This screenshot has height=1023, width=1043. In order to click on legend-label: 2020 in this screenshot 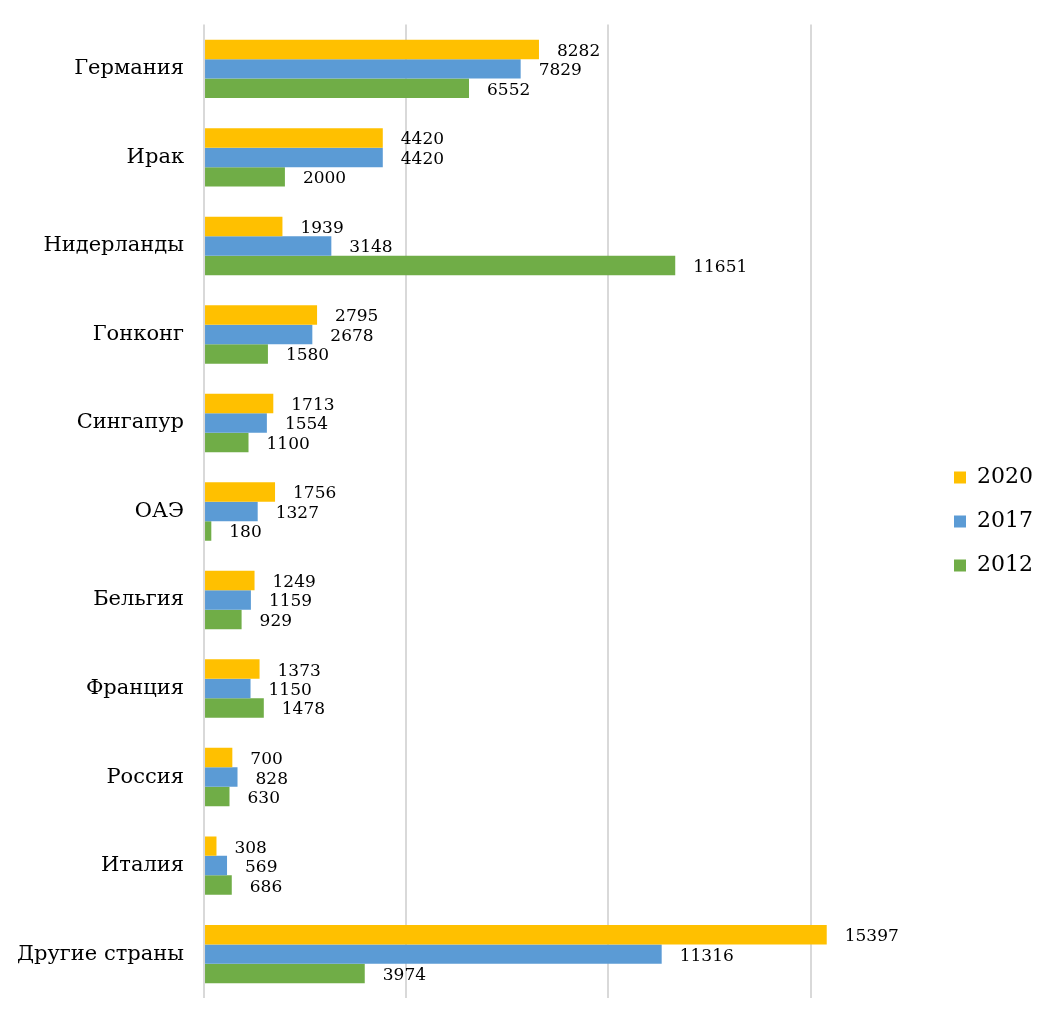, I will do `click(1005, 476)`.